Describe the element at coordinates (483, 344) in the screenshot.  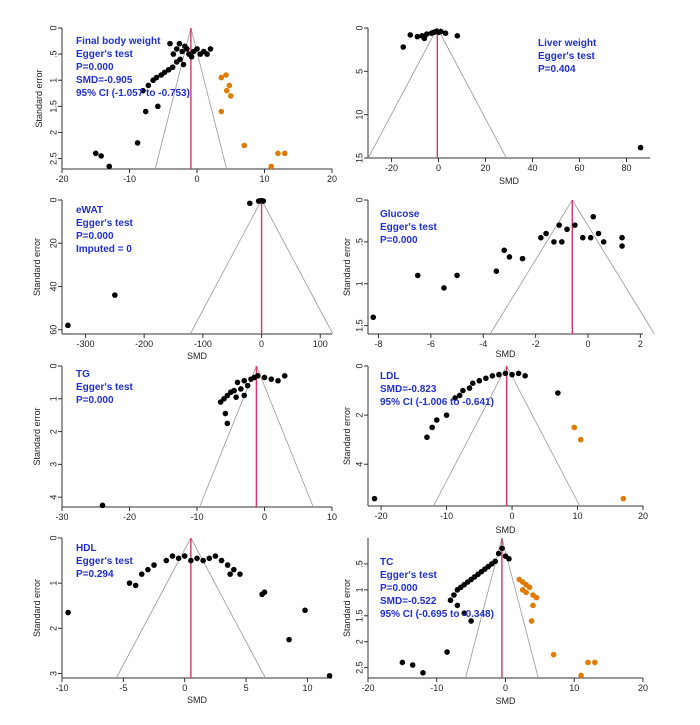
I see `x-tick-label: -4` at that location.